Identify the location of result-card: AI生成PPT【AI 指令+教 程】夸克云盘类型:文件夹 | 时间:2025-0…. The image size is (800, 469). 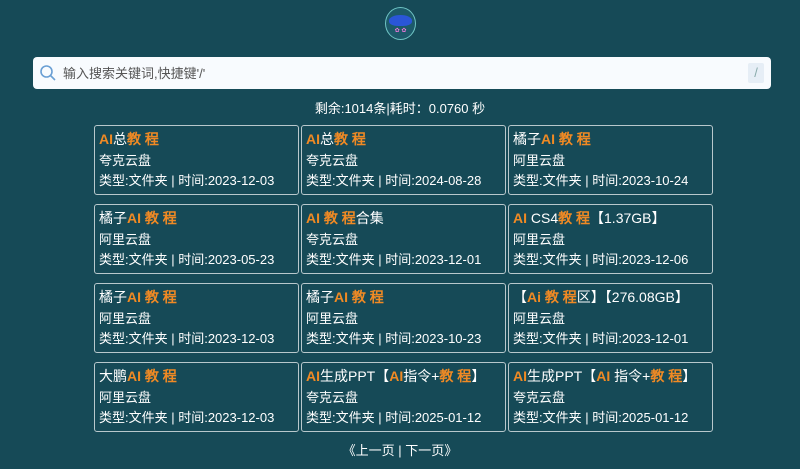
(610, 397).